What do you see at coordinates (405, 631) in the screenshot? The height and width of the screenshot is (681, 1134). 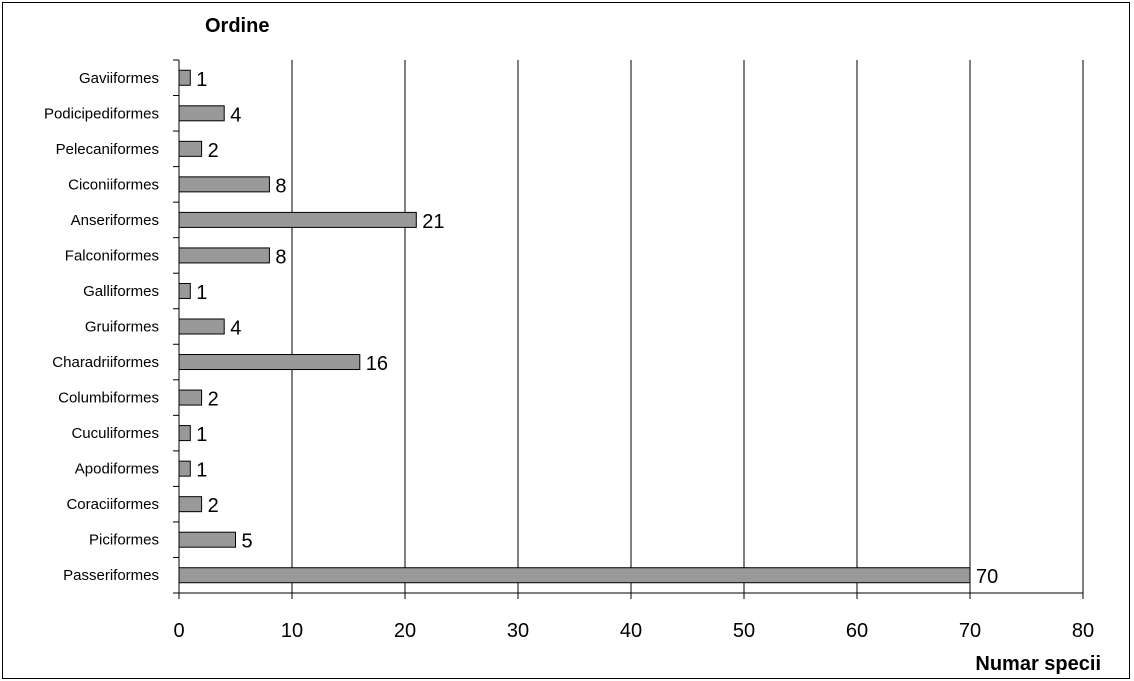 I see `x-tick-label: 20` at bounding box center [405, 631].